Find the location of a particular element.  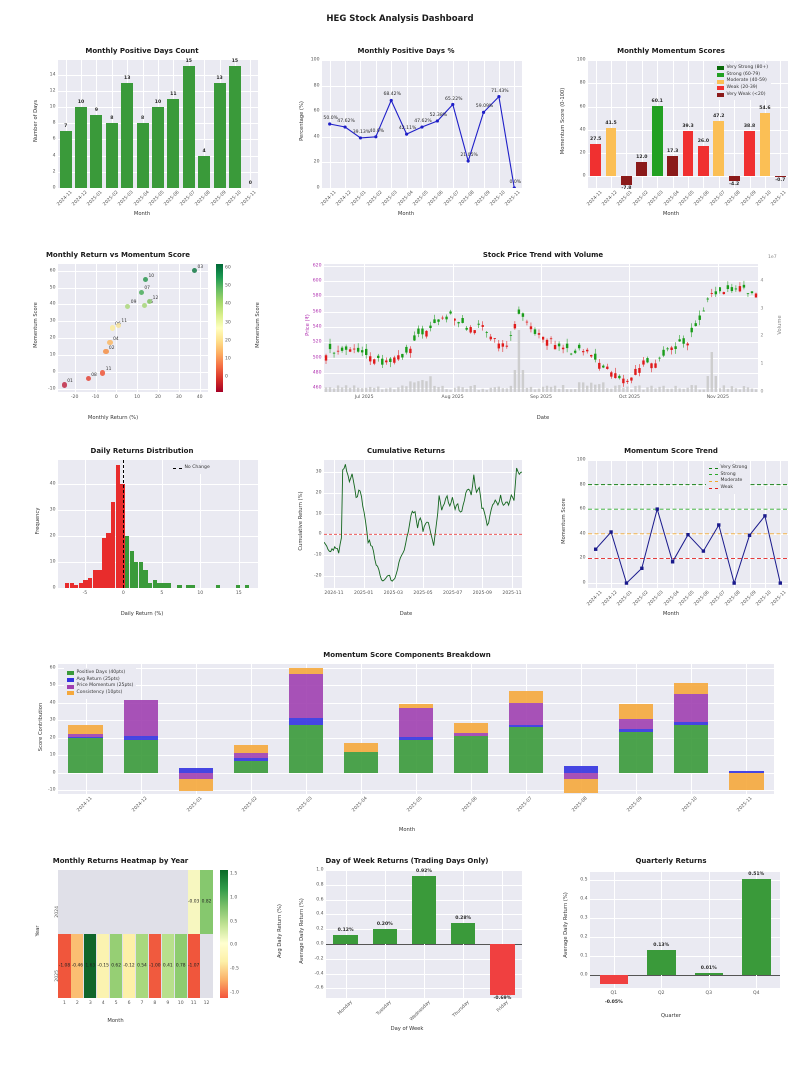

x-axis-tick: 2025-02 is located at coordinates (641, 598).